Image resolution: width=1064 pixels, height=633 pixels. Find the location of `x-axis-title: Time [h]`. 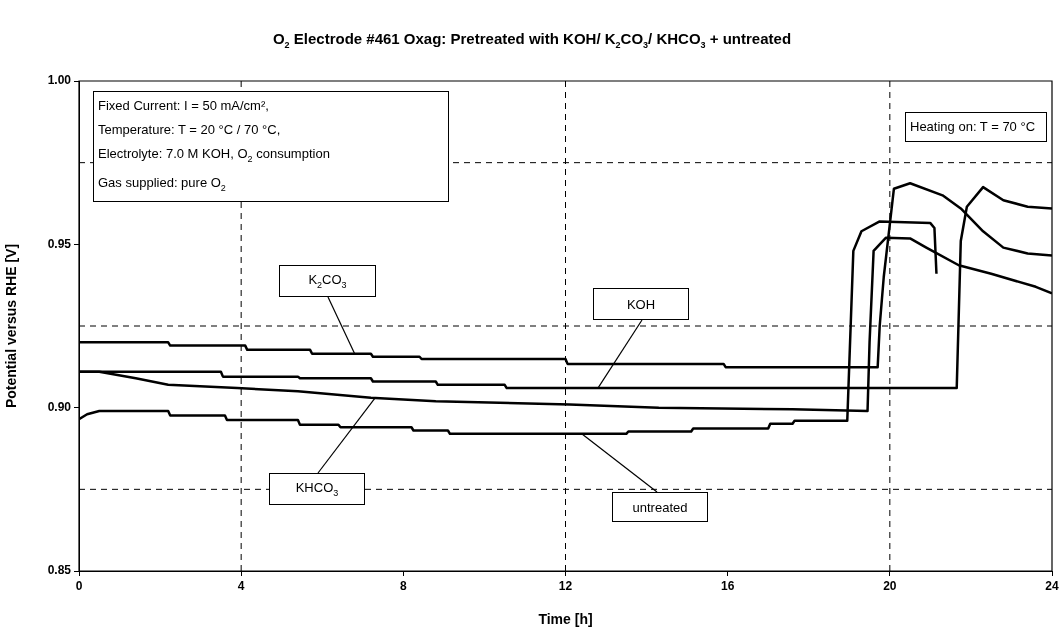

x-axis-title: Time [h] is located at coordinates (565, 619).